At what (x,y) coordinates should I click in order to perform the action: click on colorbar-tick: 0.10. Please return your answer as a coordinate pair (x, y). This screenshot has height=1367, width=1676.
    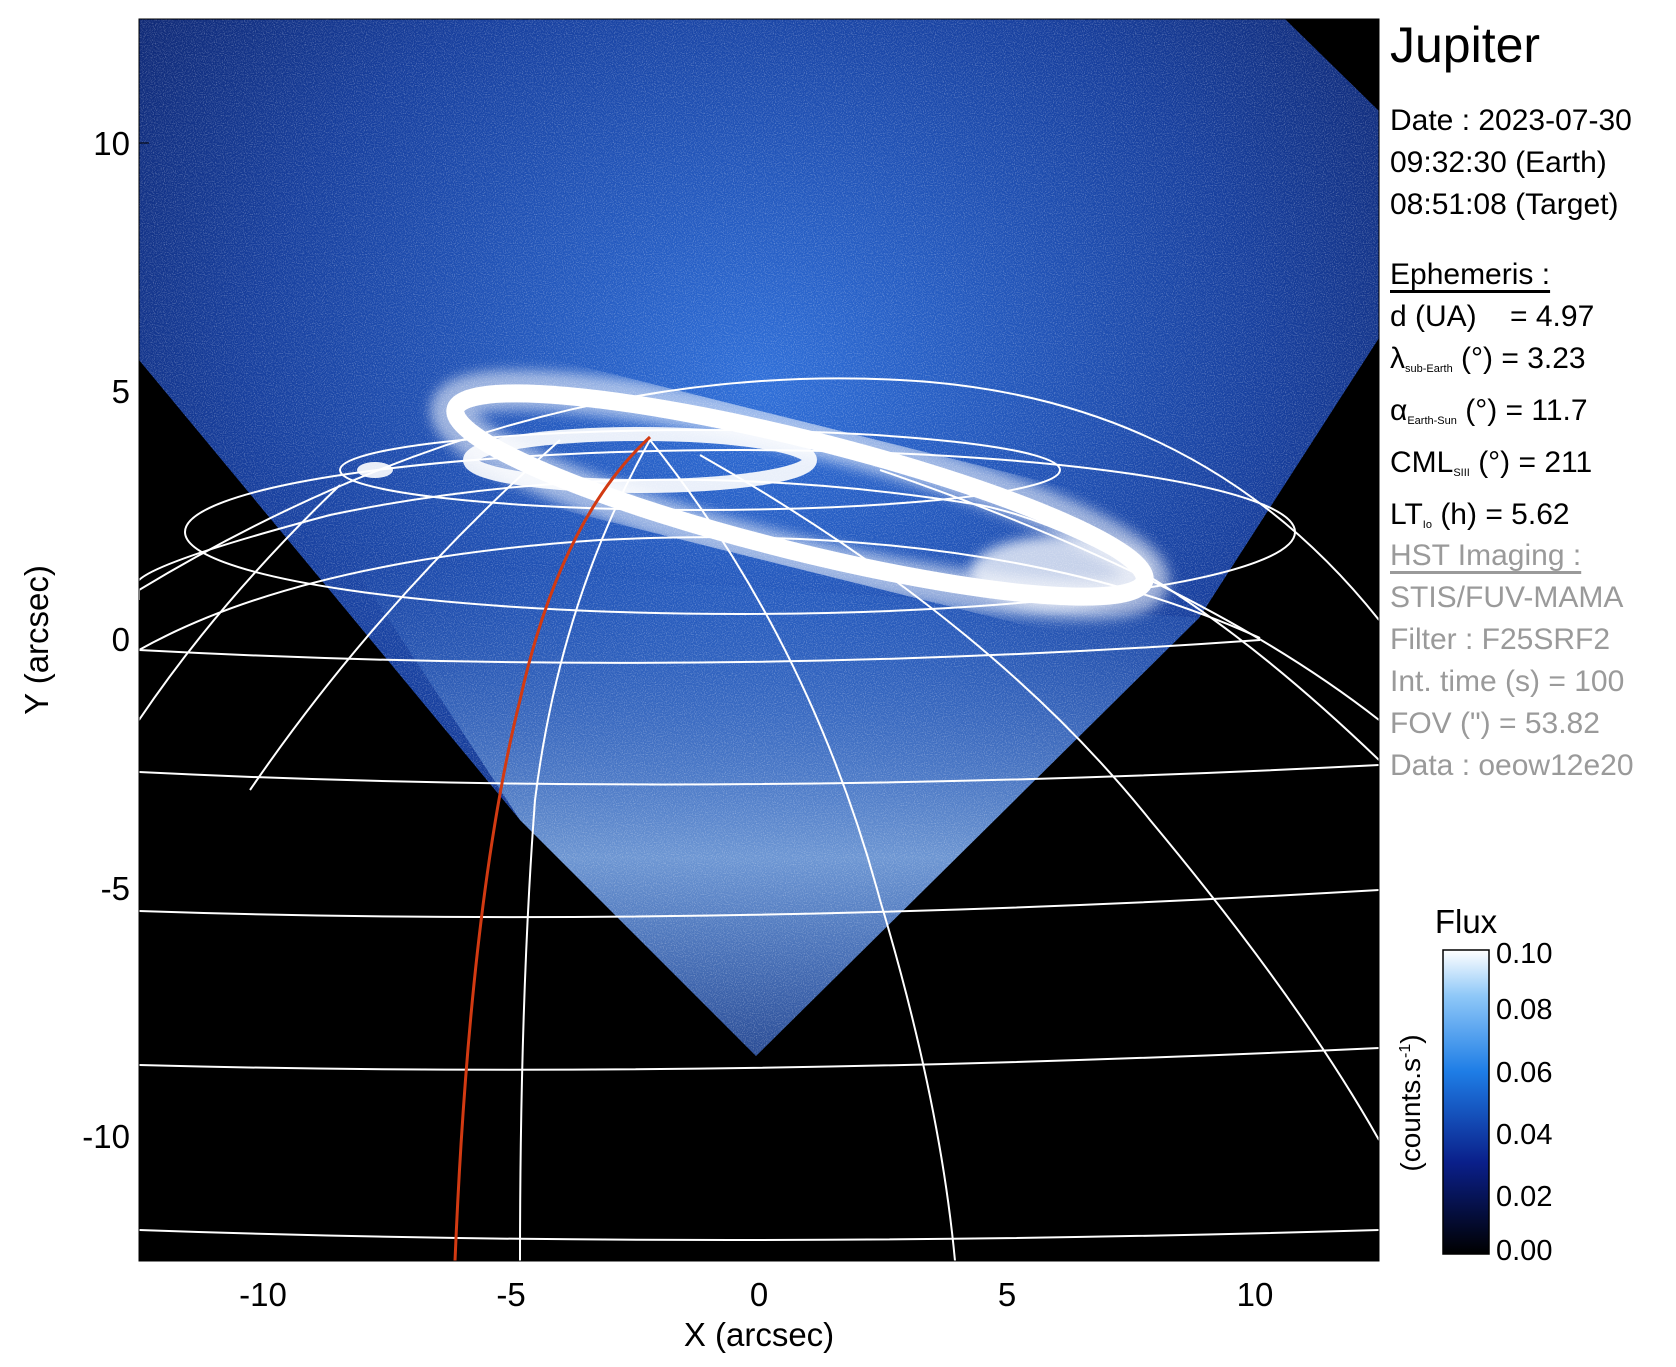
    Looking at the image, I should click on (1524, 954).